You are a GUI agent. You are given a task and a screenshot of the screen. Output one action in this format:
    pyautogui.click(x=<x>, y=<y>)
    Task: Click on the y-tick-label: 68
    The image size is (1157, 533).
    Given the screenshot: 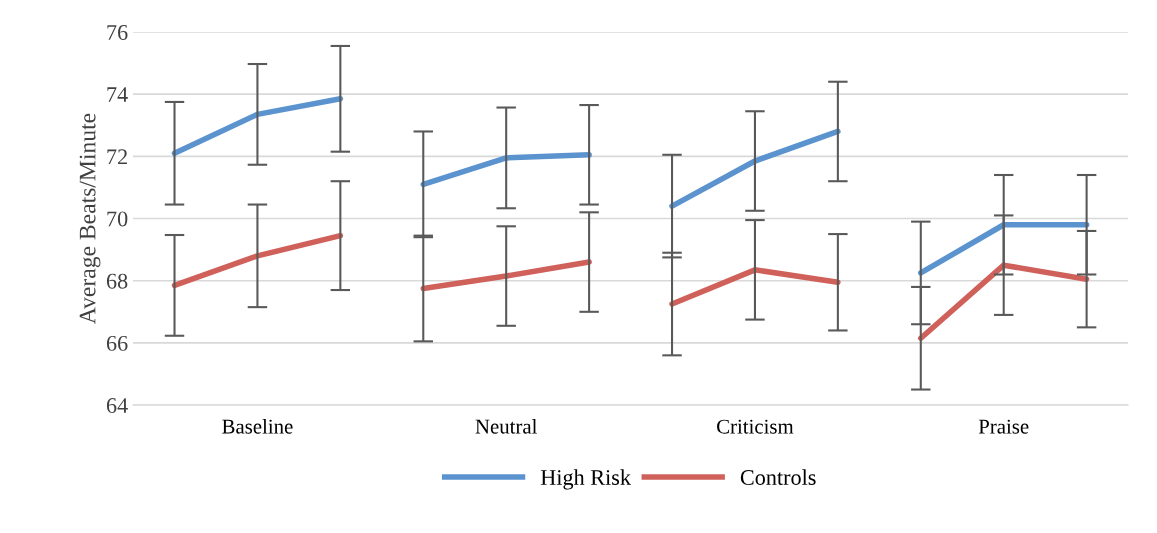 What is the action you would take?
    pyautogui.click(x=117, y=281)
    